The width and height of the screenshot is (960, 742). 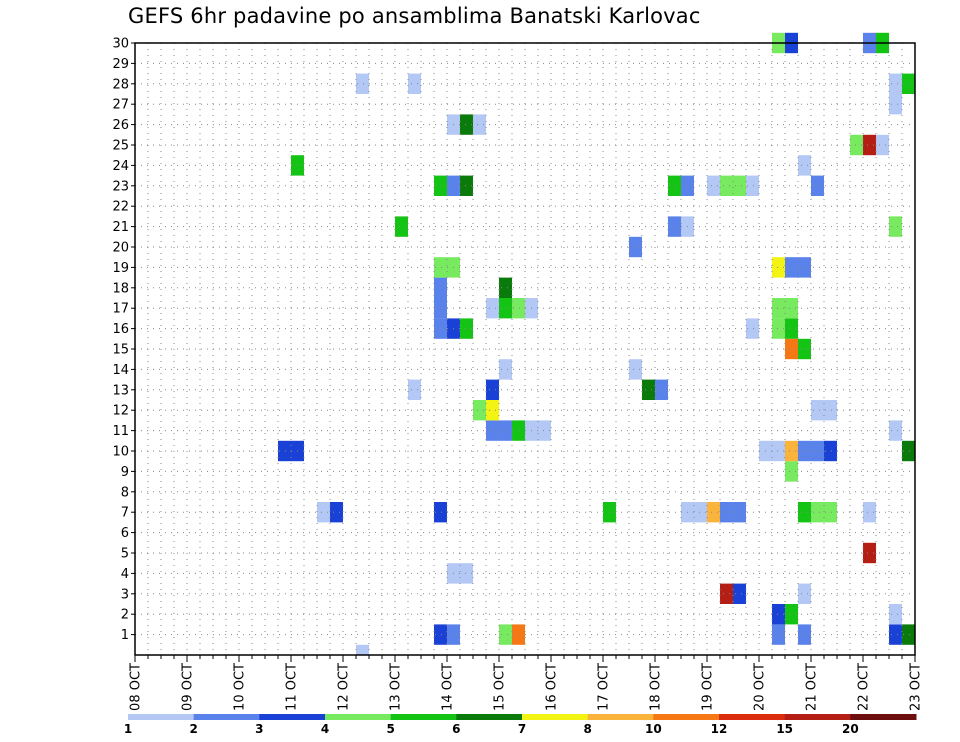 I want to click on colorbar-label: 3, so click(x=259, y=729).